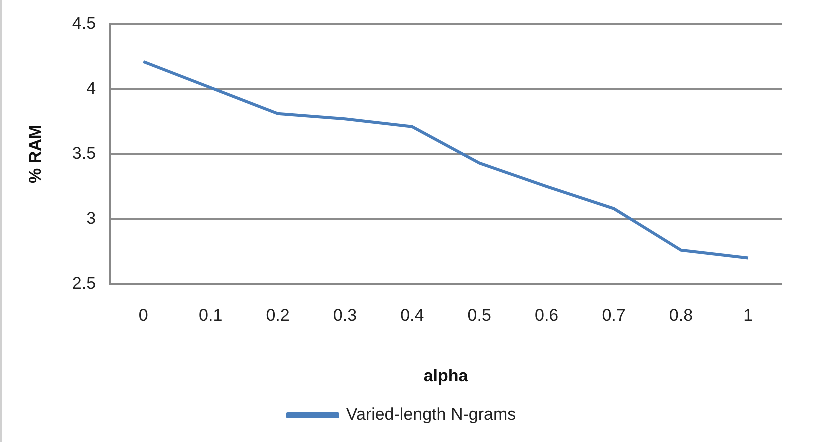 The height and width of the screenshot is (442, 825). Describe the element at coordinates (84, 283) in the screenshot. I see `y-tick-label: 2.5` at that location.